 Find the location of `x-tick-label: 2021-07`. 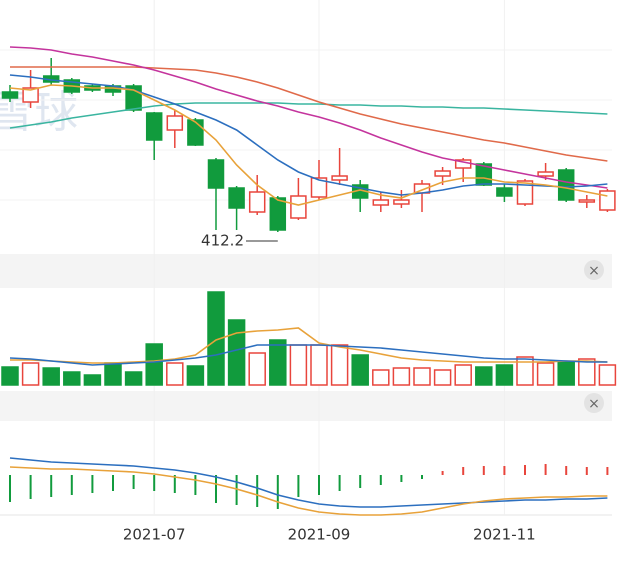

x-tick-label: 2021-07 is located at coordinates (154, 535).